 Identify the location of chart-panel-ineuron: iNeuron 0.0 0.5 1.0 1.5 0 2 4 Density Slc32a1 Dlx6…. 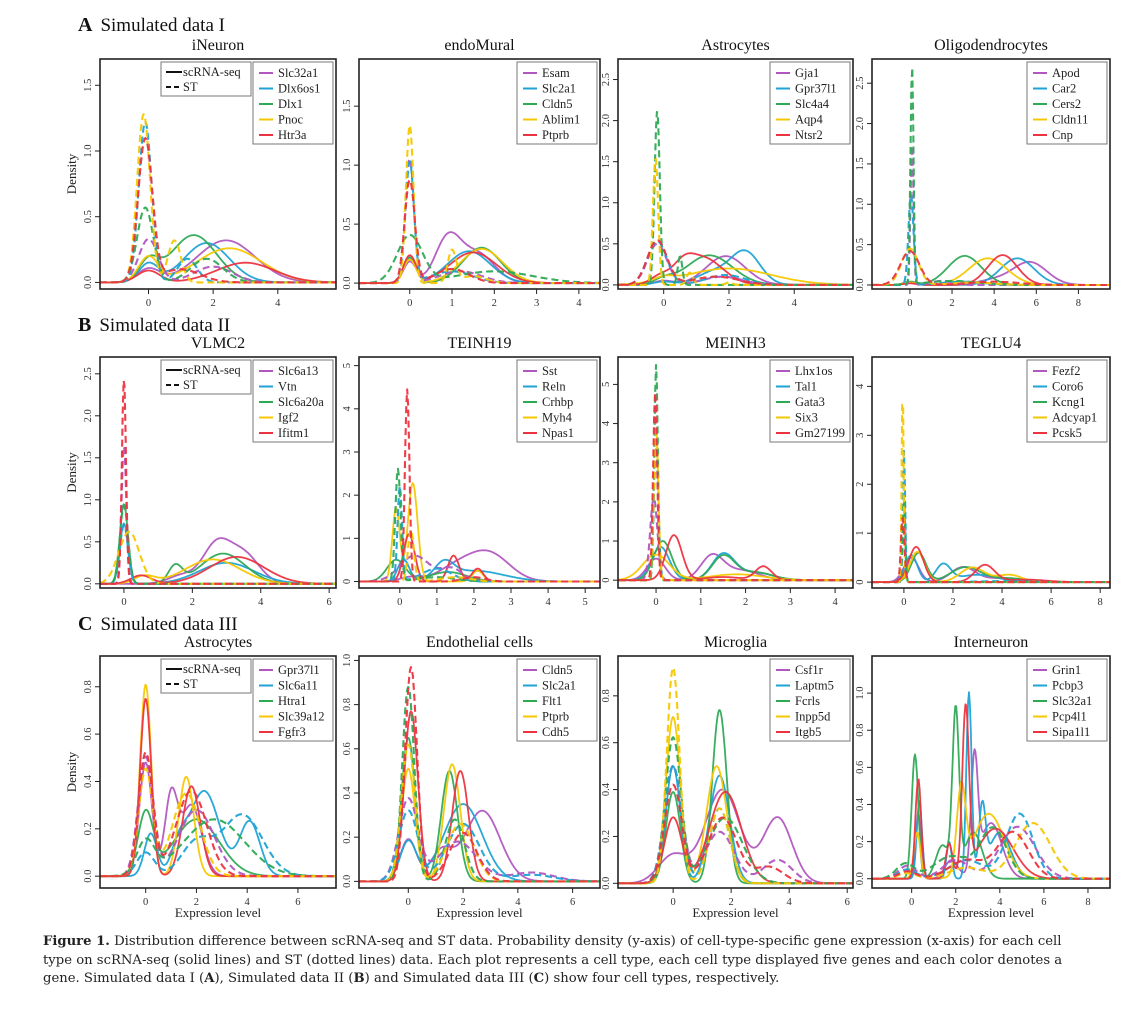
(200, 173).